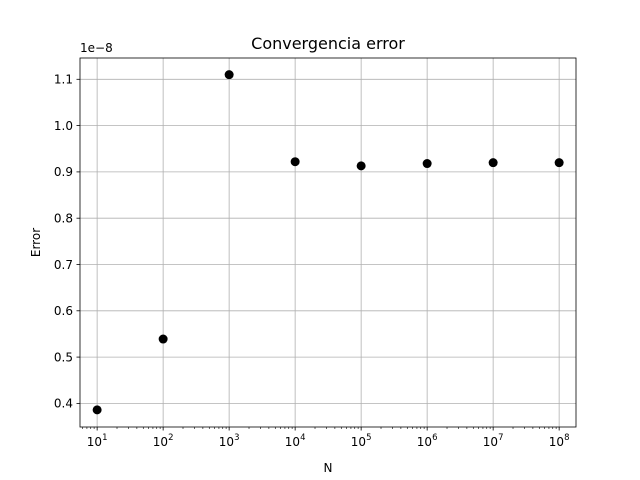 Image resolution: width=640 pixels, height=480 pixels. What do you see at coordinates (96, 48) in the screenshot?
I see `y-offset-label: 1e−8` at bounding box center [96, 48].